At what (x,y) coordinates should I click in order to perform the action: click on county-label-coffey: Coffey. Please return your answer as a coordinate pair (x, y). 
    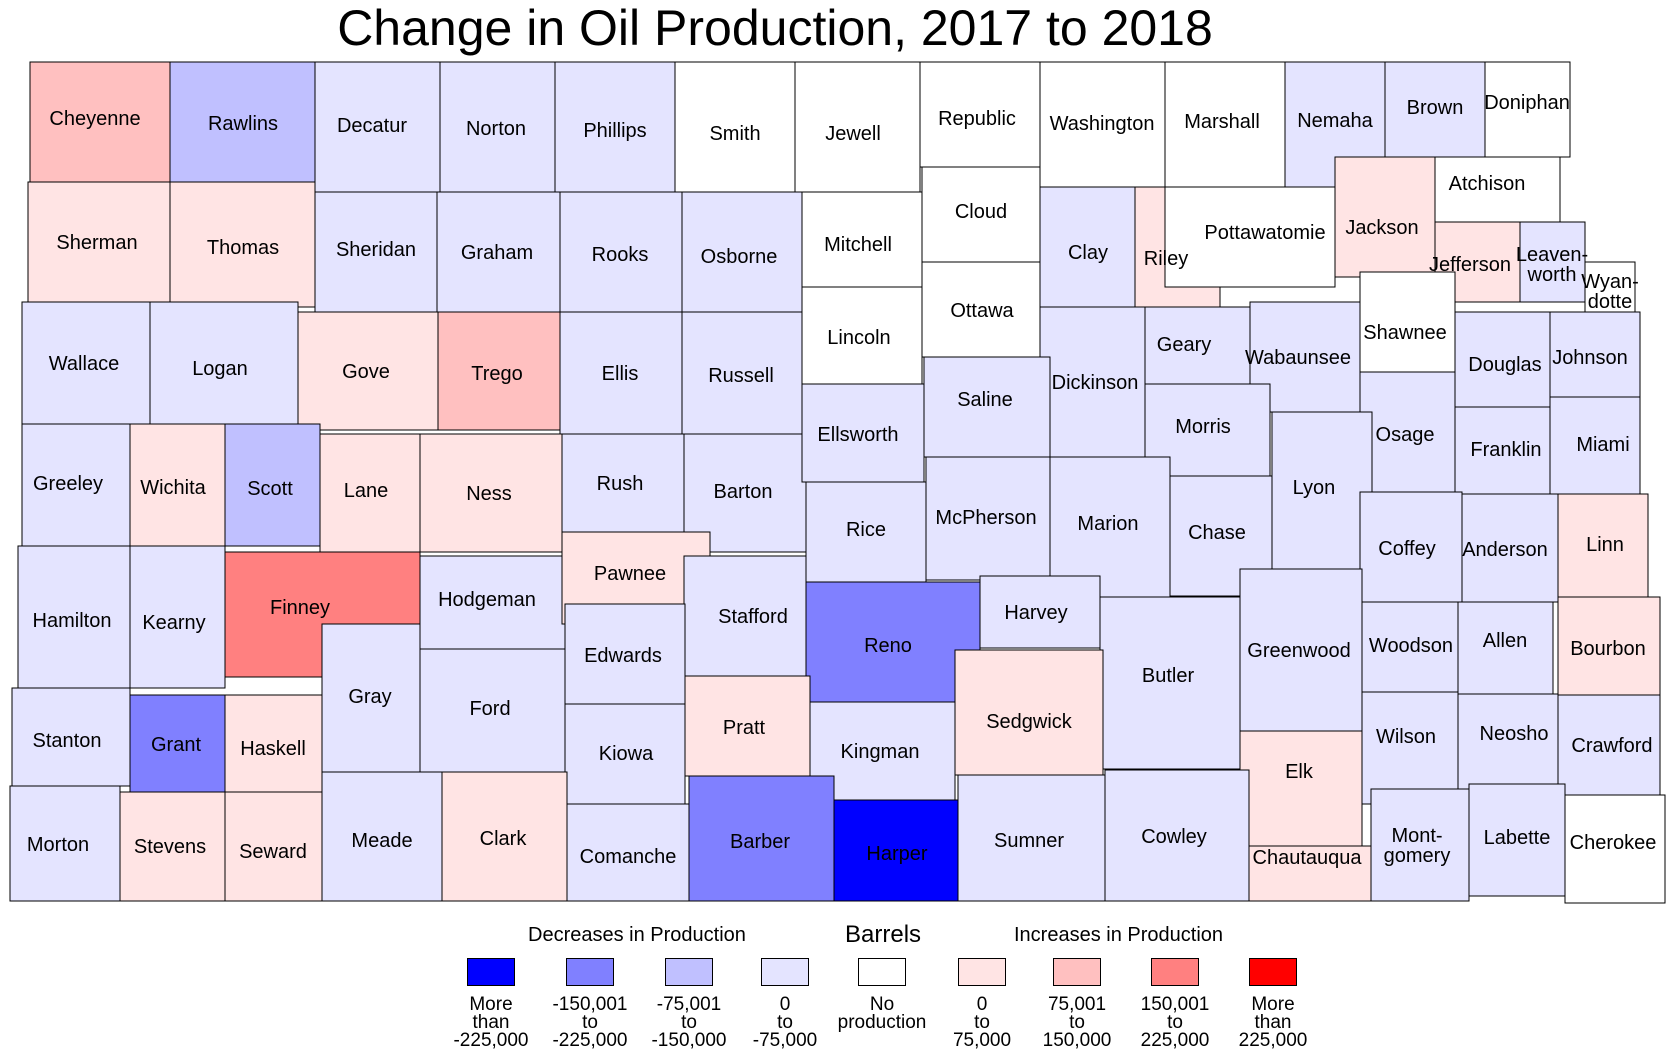
    Looking at the image, I should click on (1406, 549).